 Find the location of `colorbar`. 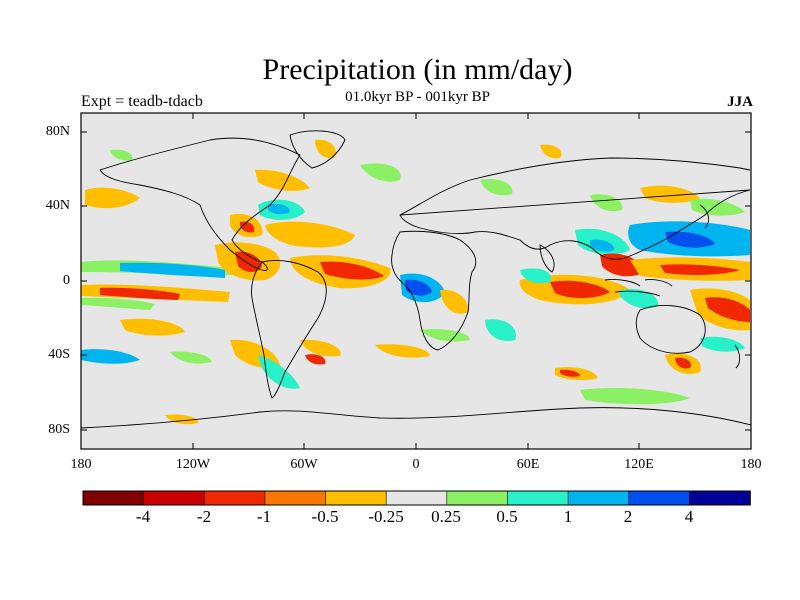

colorbar is located at coordinates (416, 498).